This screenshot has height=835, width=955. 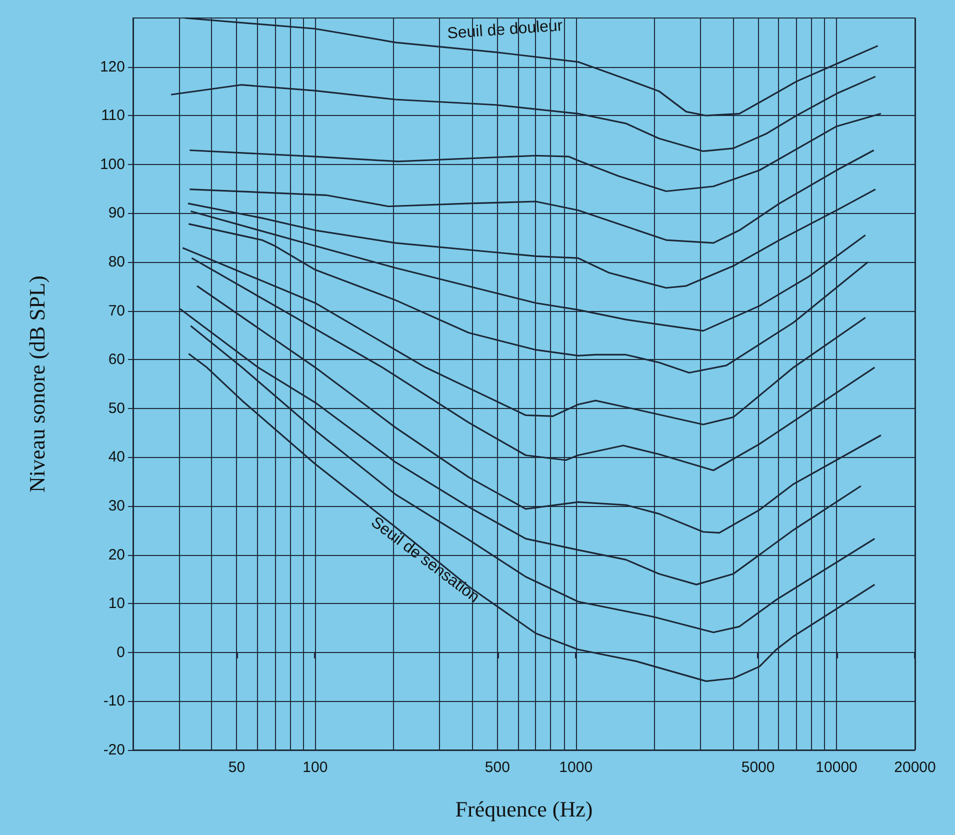 I want to click on x-tick-label: 1000, so click(x=576, y=767).